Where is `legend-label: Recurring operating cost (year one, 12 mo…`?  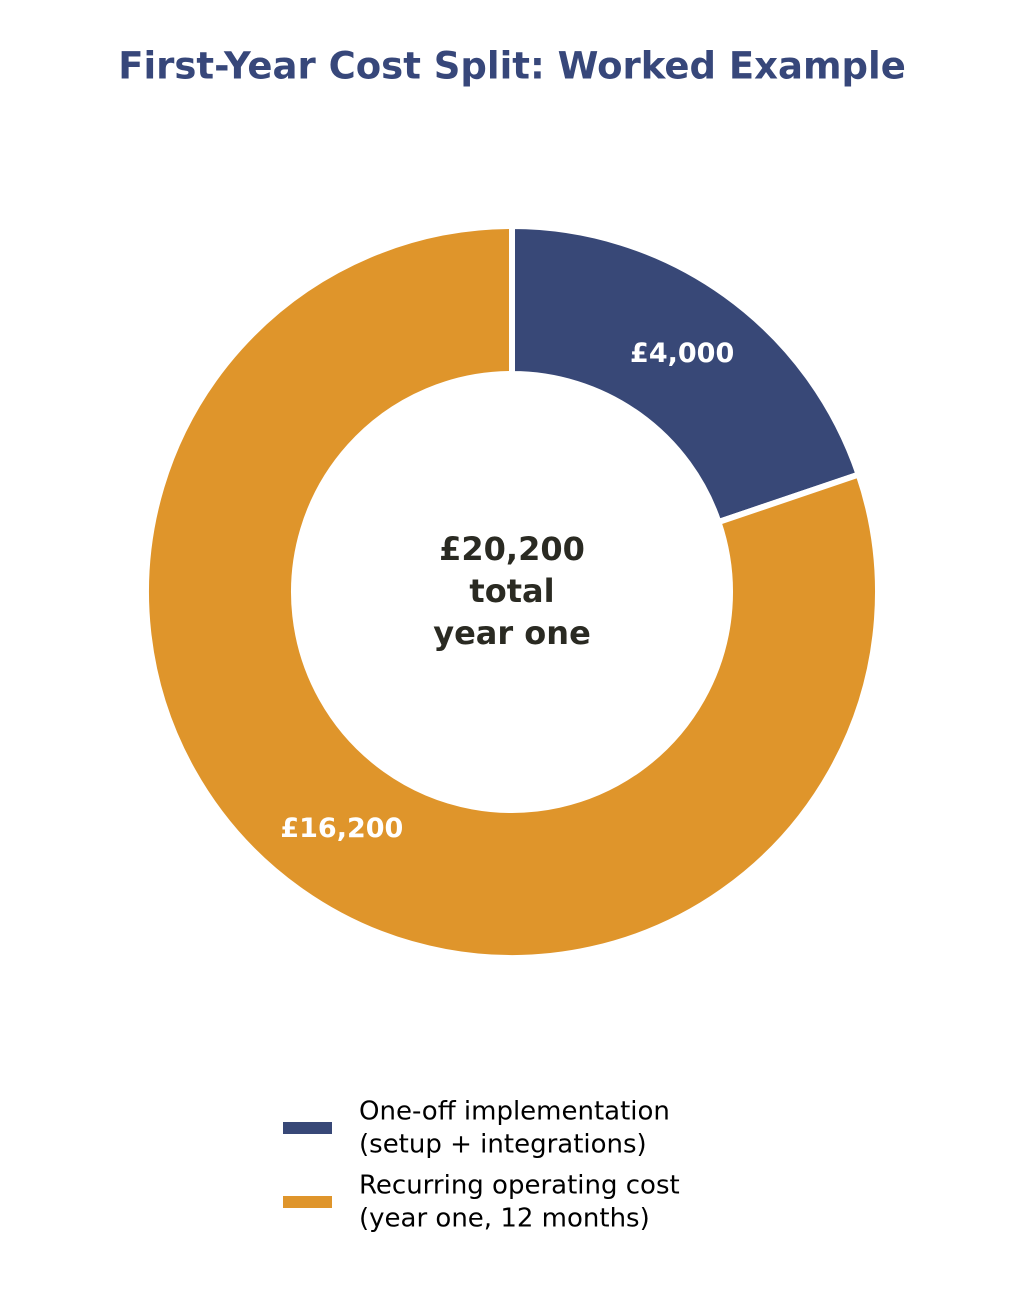 legend-label: Recurring operating cost (year one, 12 mo… is located at coordinates (519, 1201).